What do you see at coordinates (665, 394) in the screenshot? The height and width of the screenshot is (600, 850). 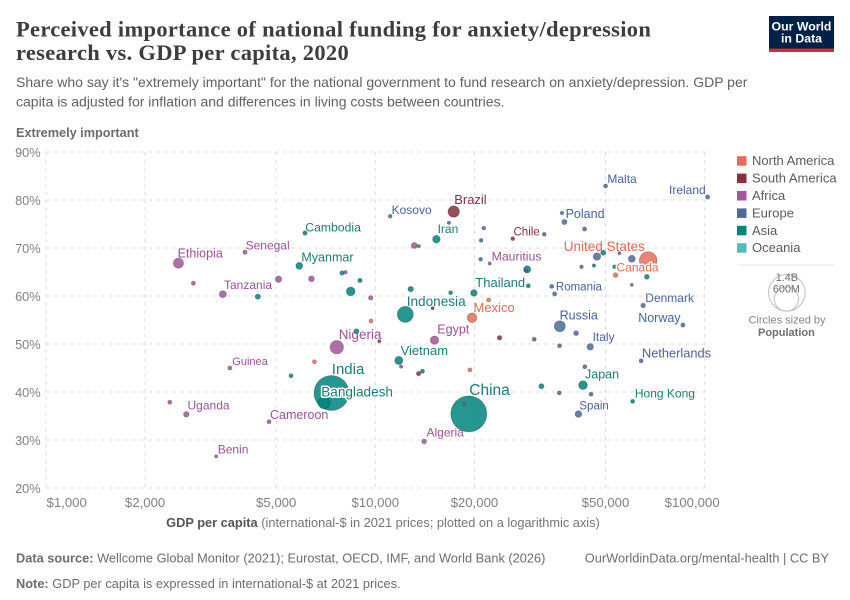 I see `svg-text: Hong Kong` at bounding box center [665, 394].